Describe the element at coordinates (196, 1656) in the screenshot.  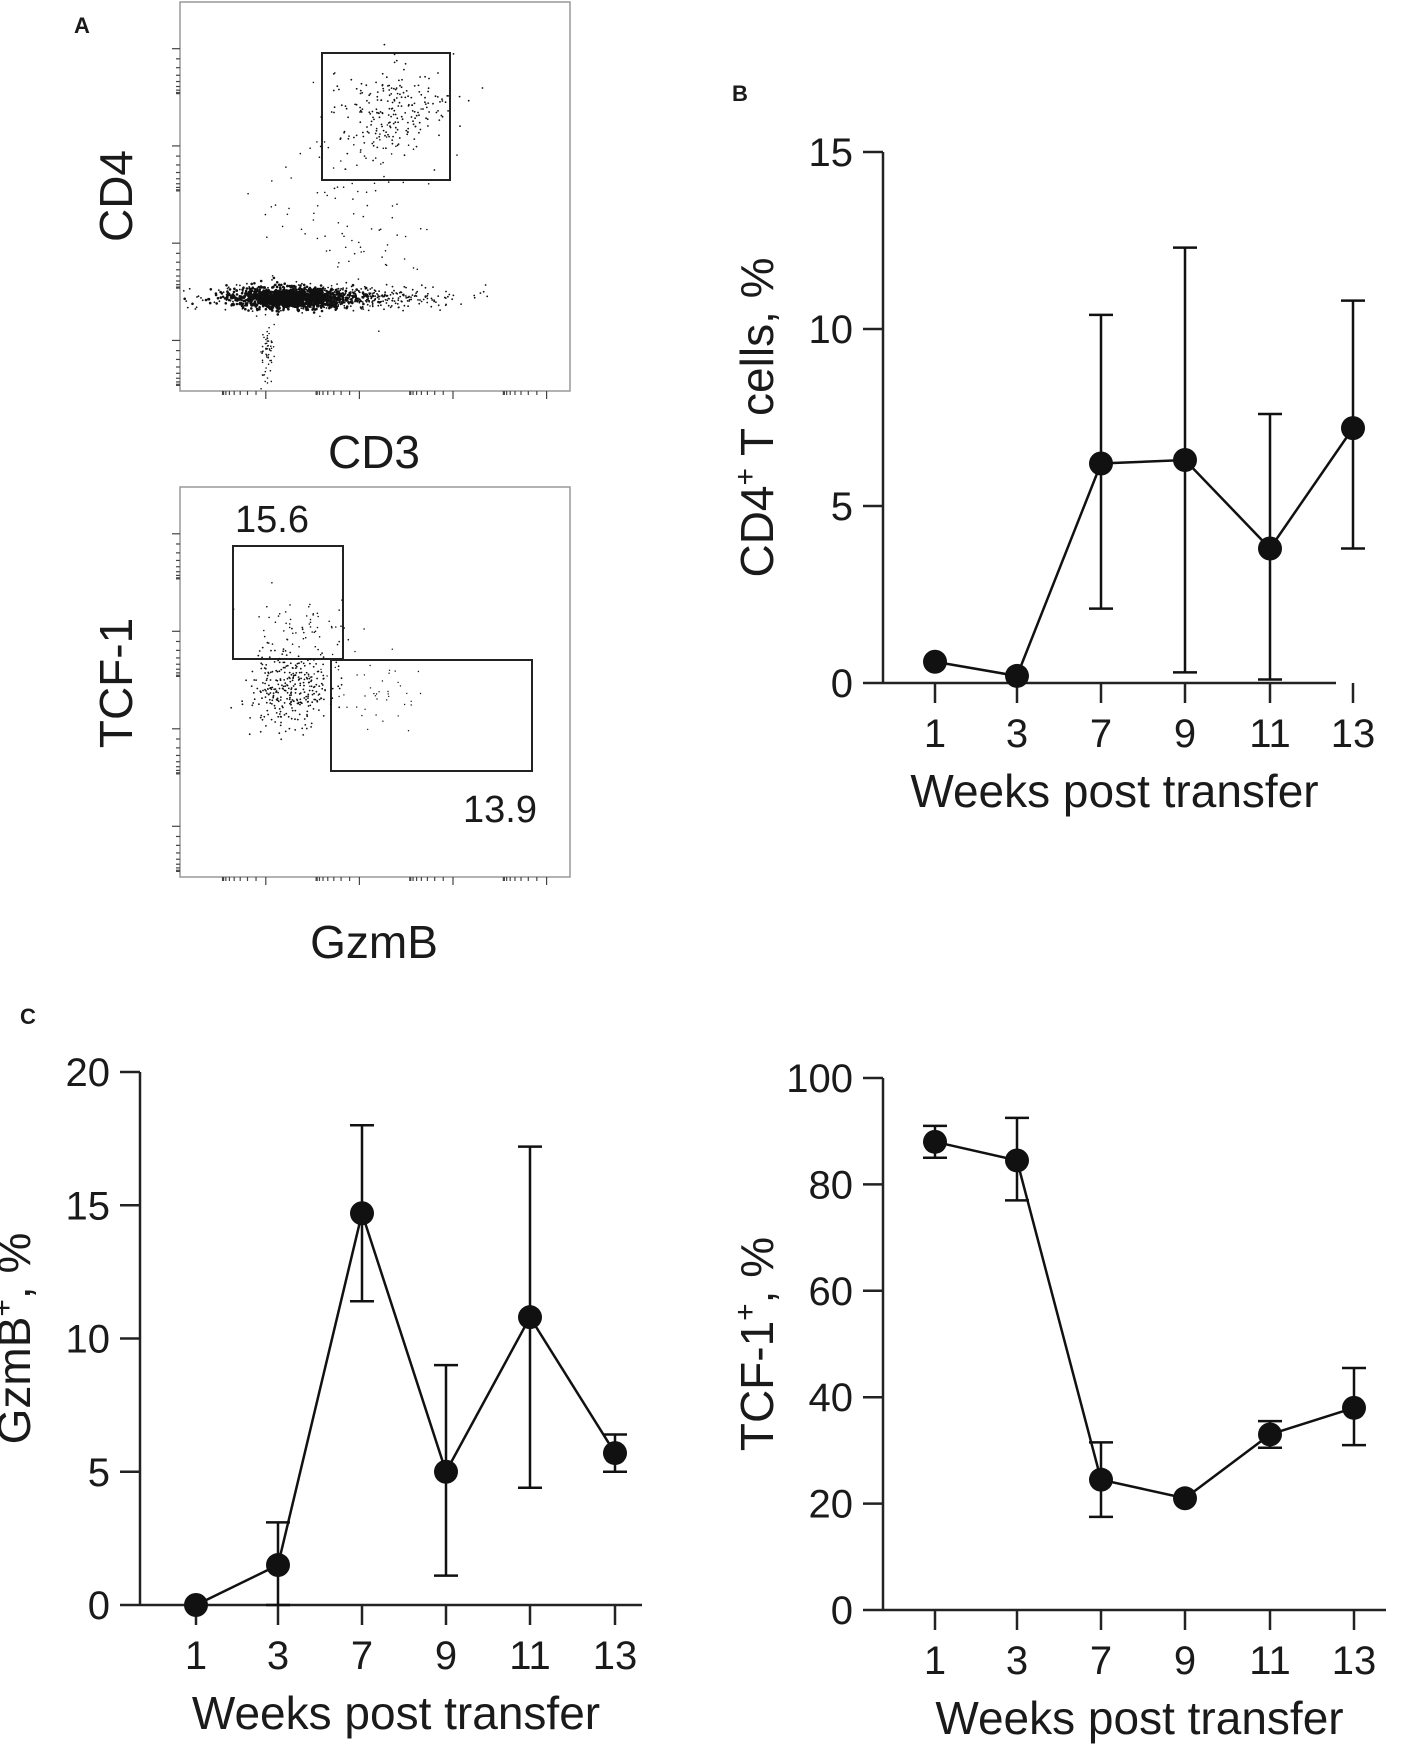
I see `x-tick-label: 1` at that location.